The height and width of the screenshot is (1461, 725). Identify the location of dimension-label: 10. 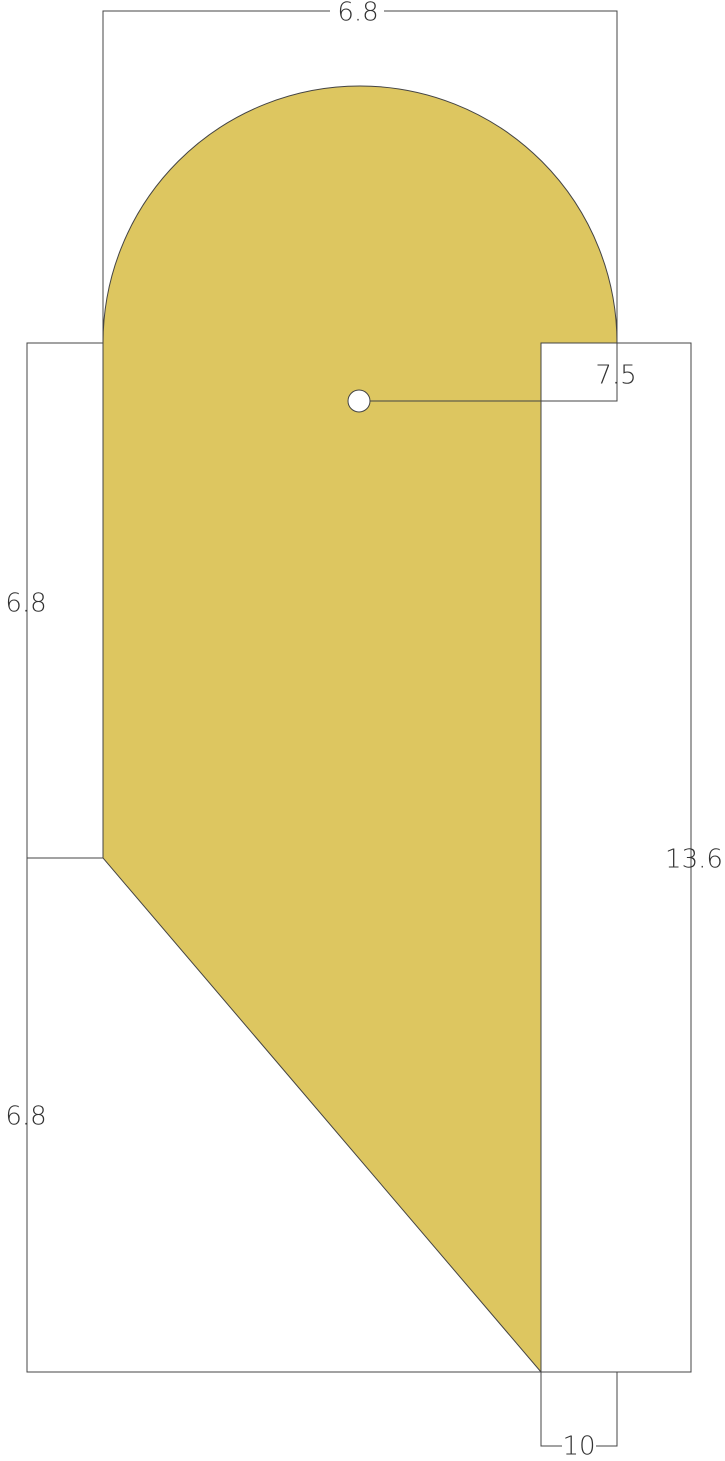
(578, 1446).